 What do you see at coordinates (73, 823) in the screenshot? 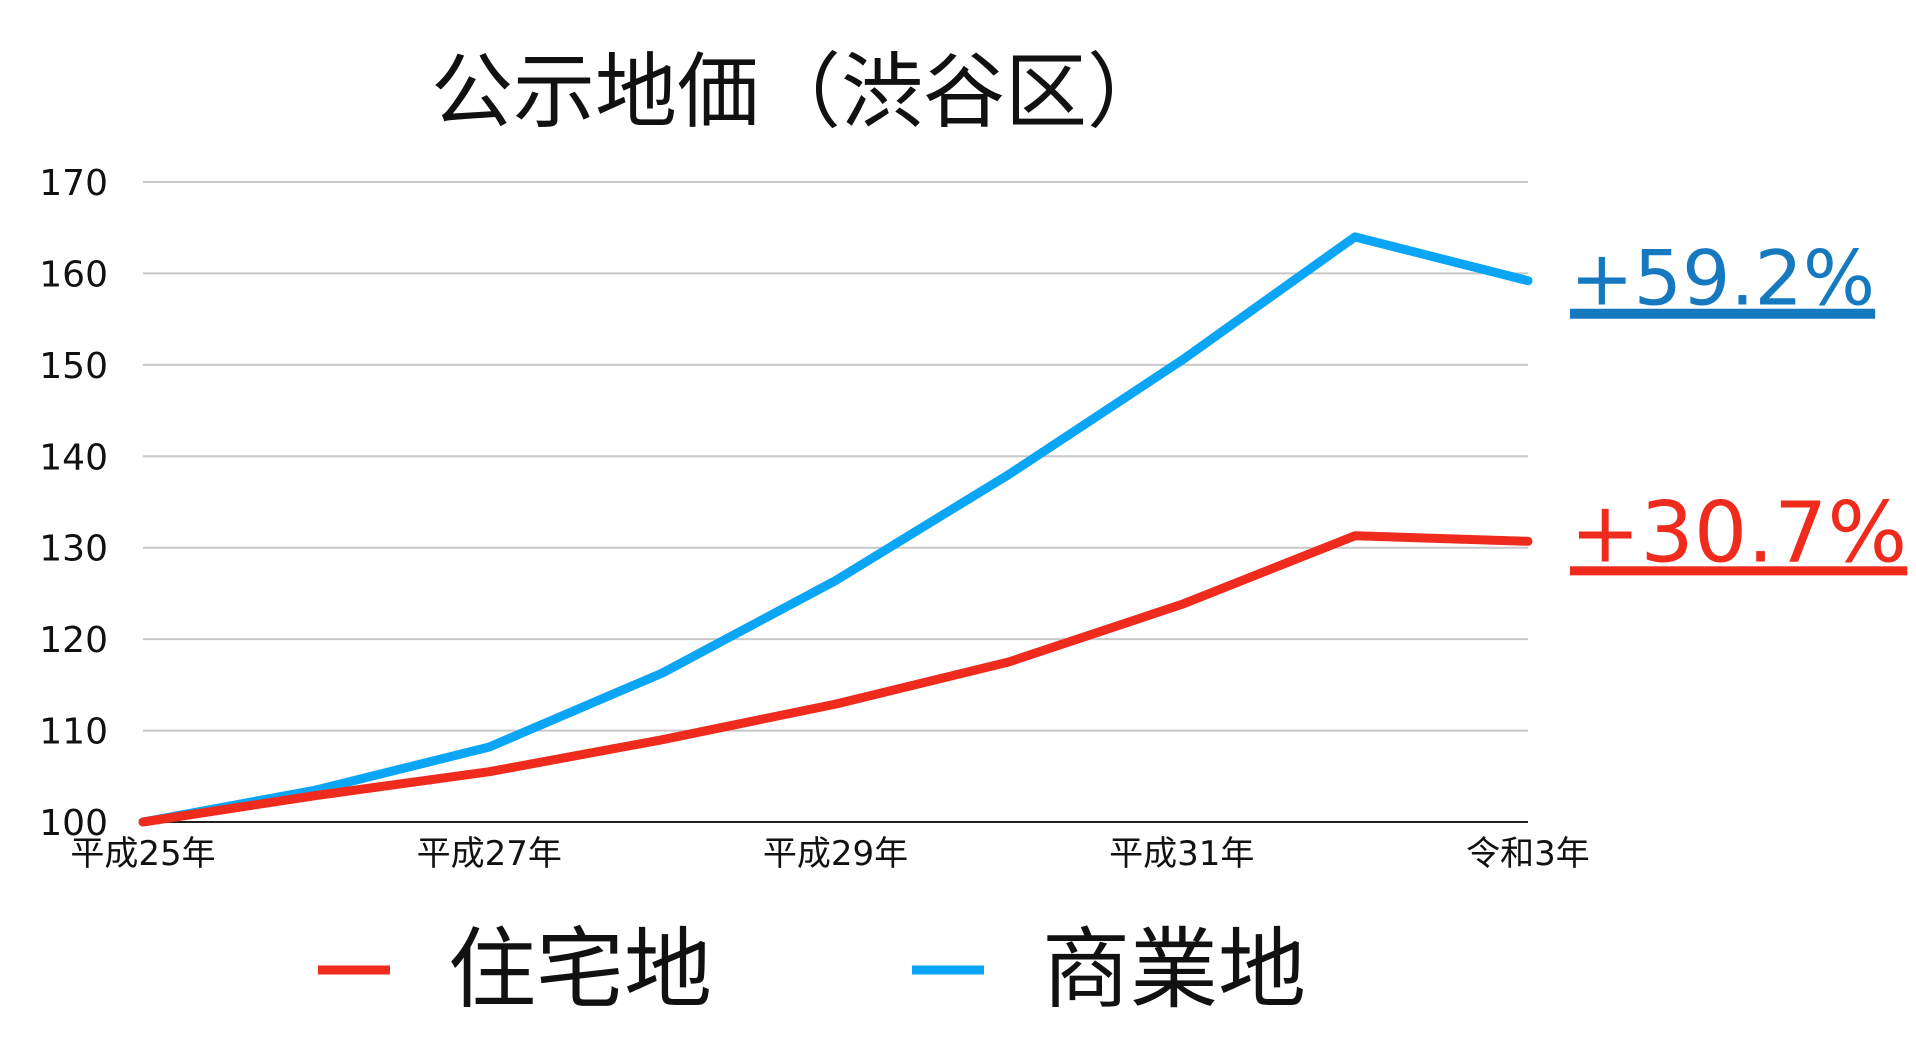
I see `y-tick-label: 100` at bounding box center [73, 823].